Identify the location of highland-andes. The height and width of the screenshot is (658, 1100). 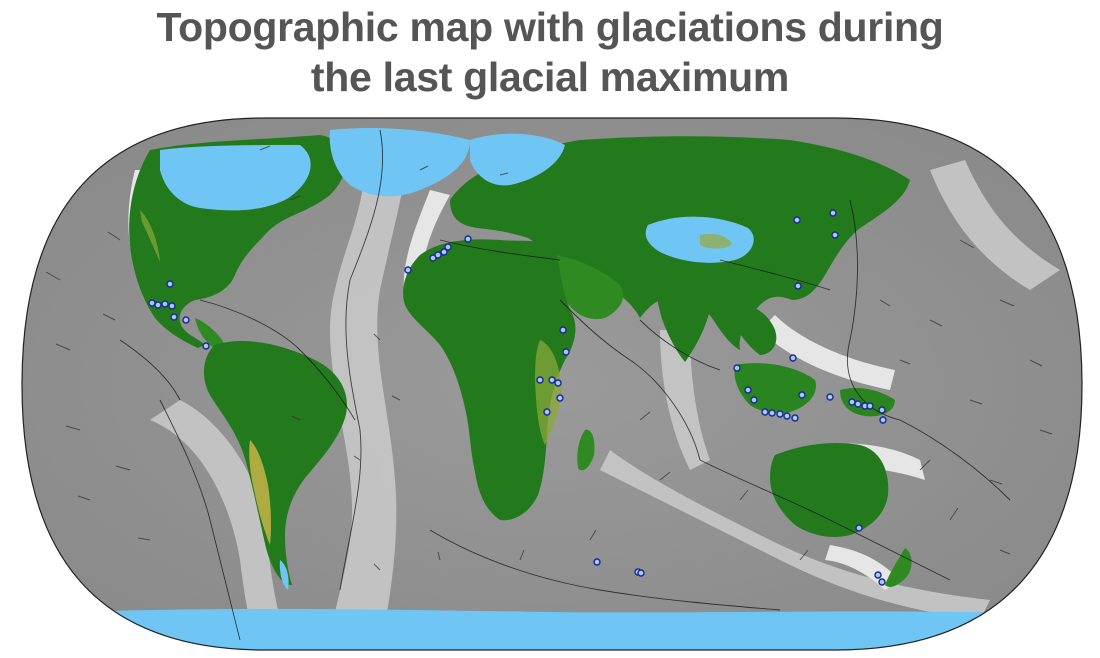
(260, 492).